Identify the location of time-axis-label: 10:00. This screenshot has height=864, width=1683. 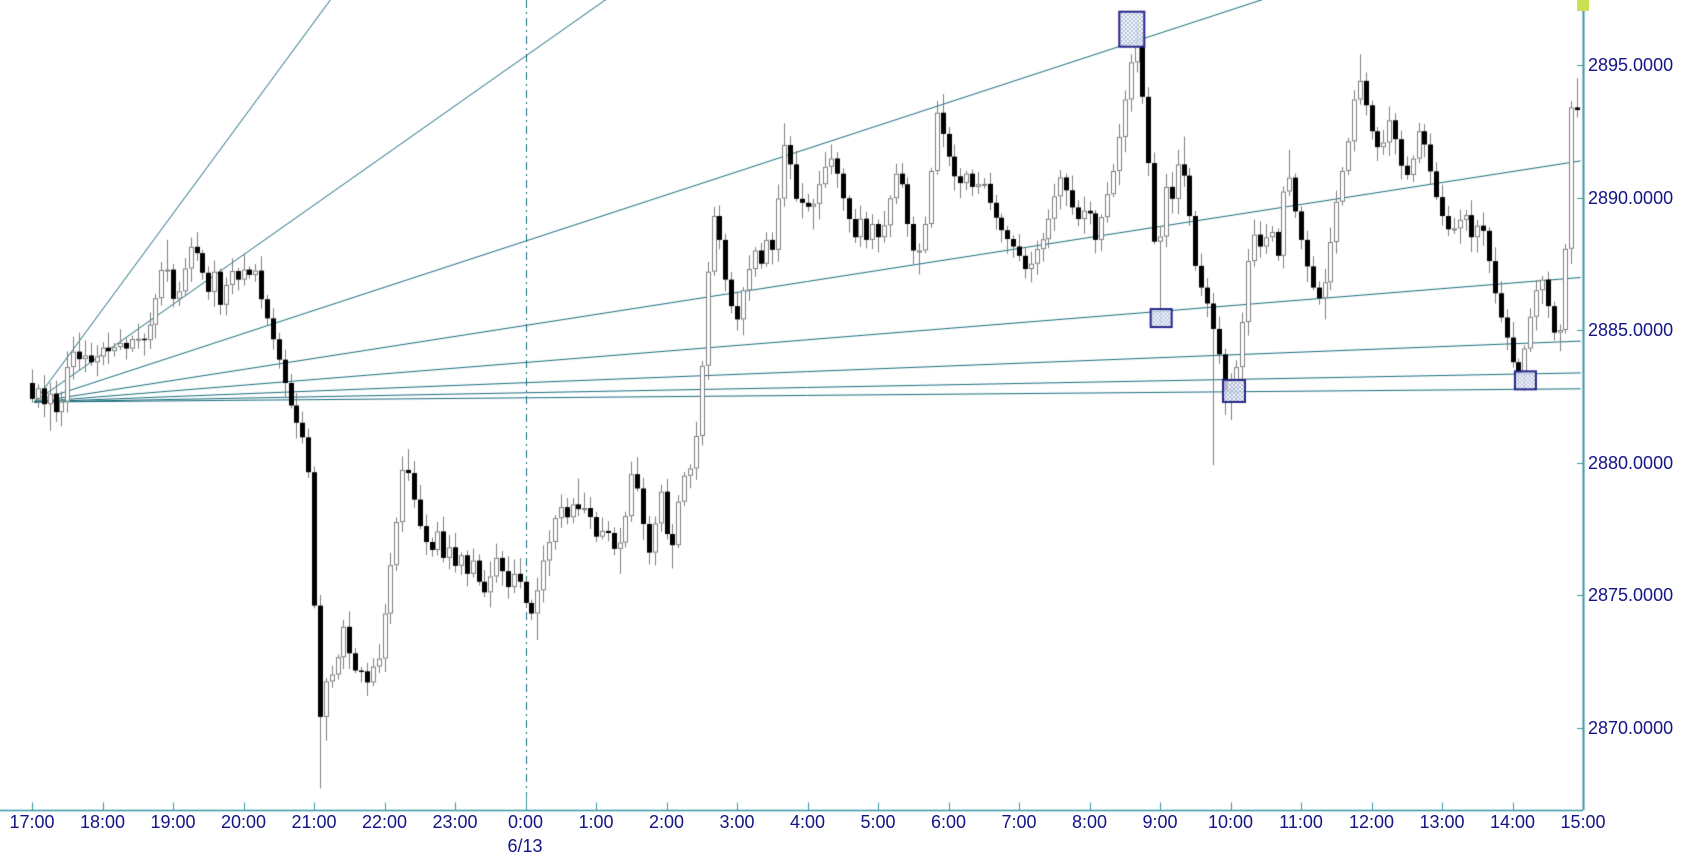
(1230, 822).